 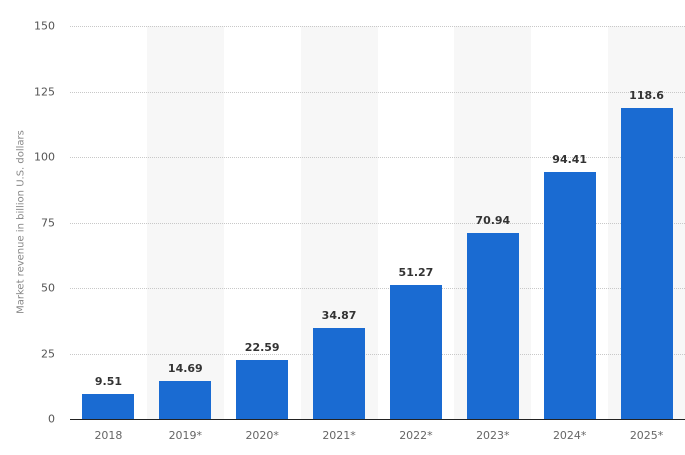 What do you see at coordinates (569, 435) in the screenshot?
I see `x-tick-label: 2024*` at bounding box center [569, 435].